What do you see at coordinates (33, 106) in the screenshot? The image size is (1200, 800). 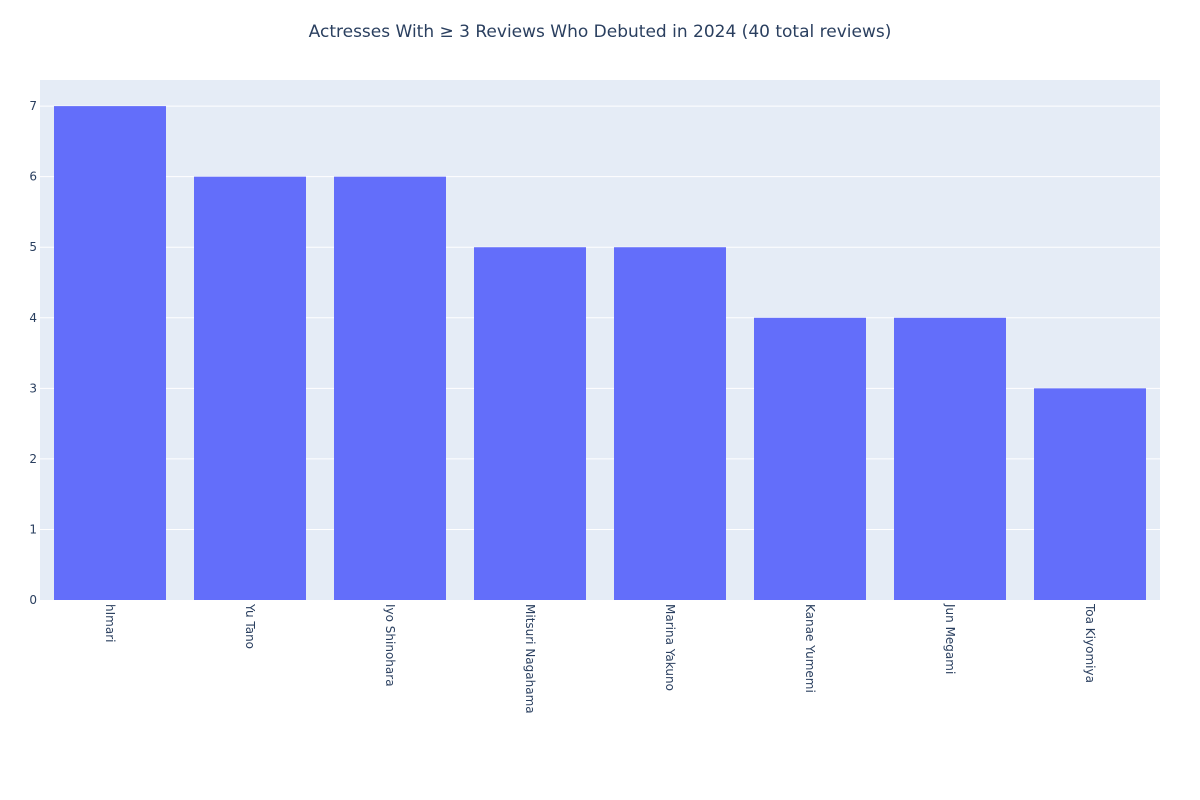 I see `y-tick-label: 7` at bounding box center [33, 106].